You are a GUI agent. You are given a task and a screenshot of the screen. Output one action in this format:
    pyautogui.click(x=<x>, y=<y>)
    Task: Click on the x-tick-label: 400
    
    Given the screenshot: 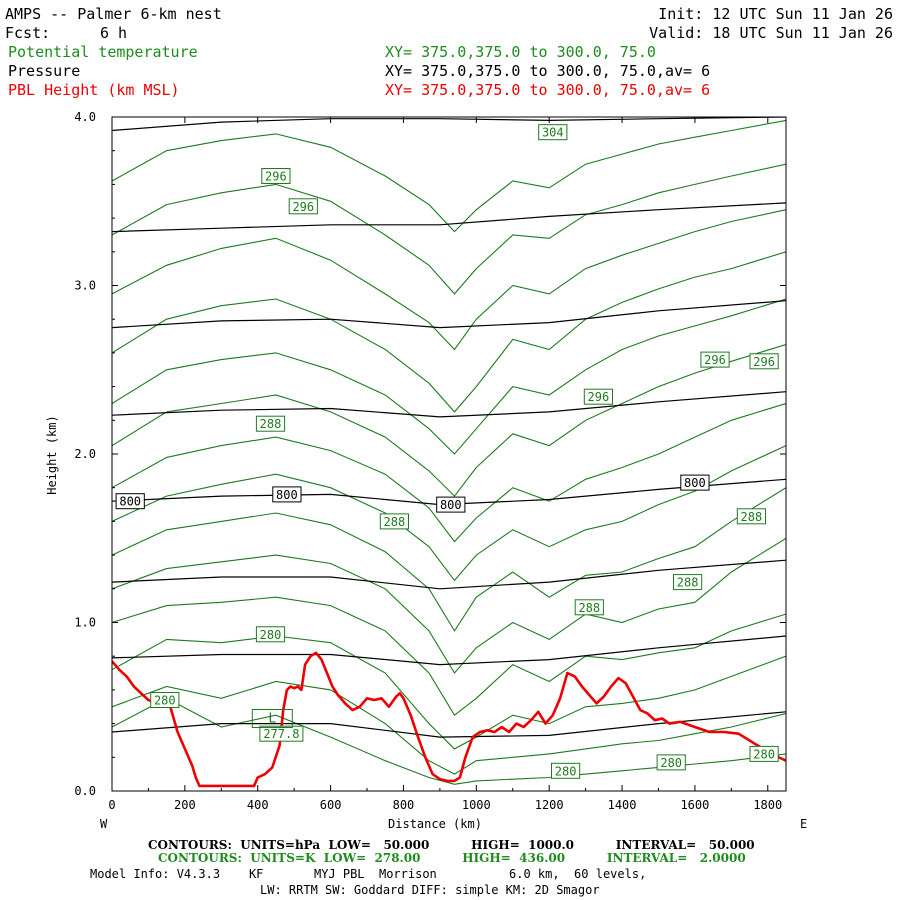 What is the action you would take?
    pyautogui.click(x=258, y=805)
    